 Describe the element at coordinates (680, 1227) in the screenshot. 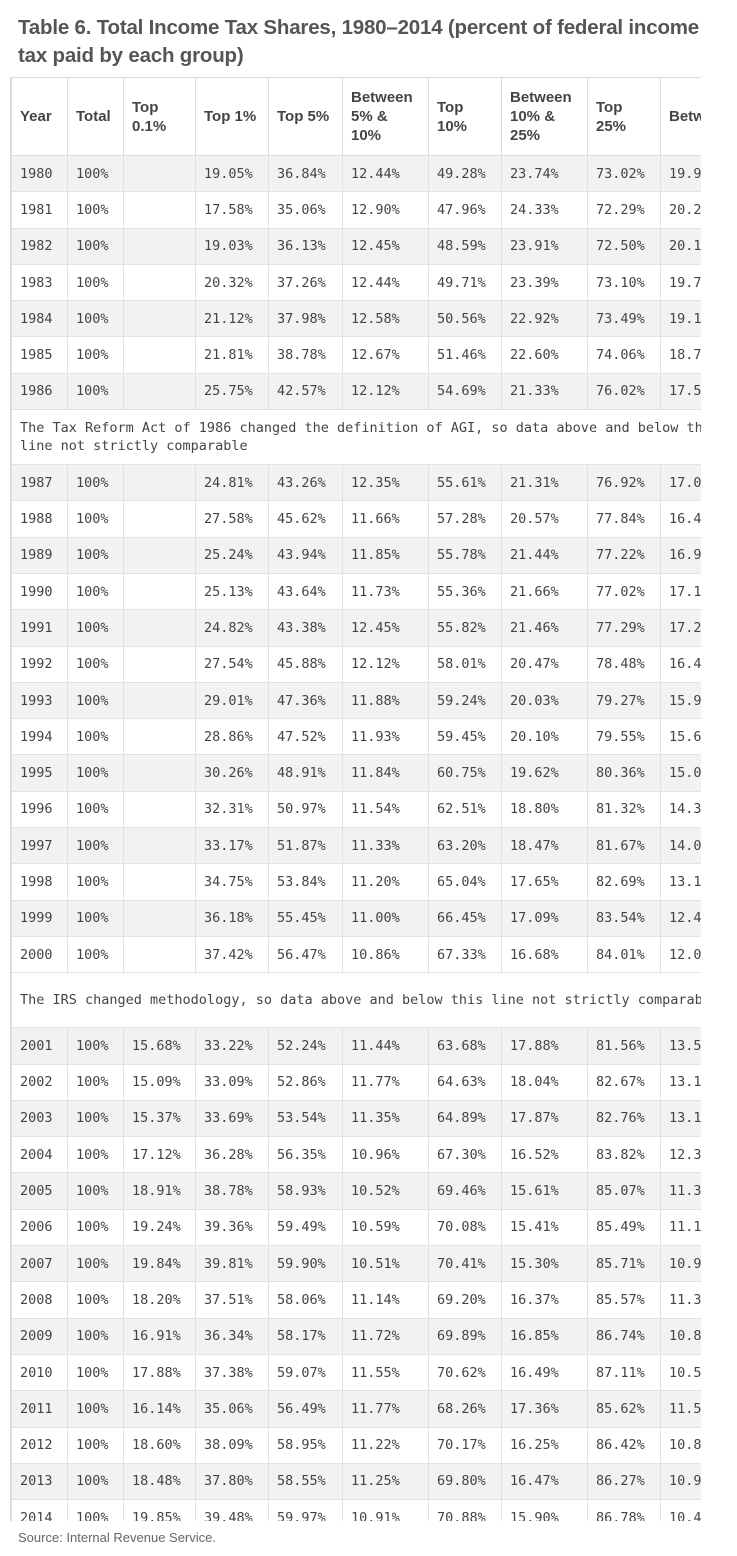

I see `table-cell: 11.10%` at that location.